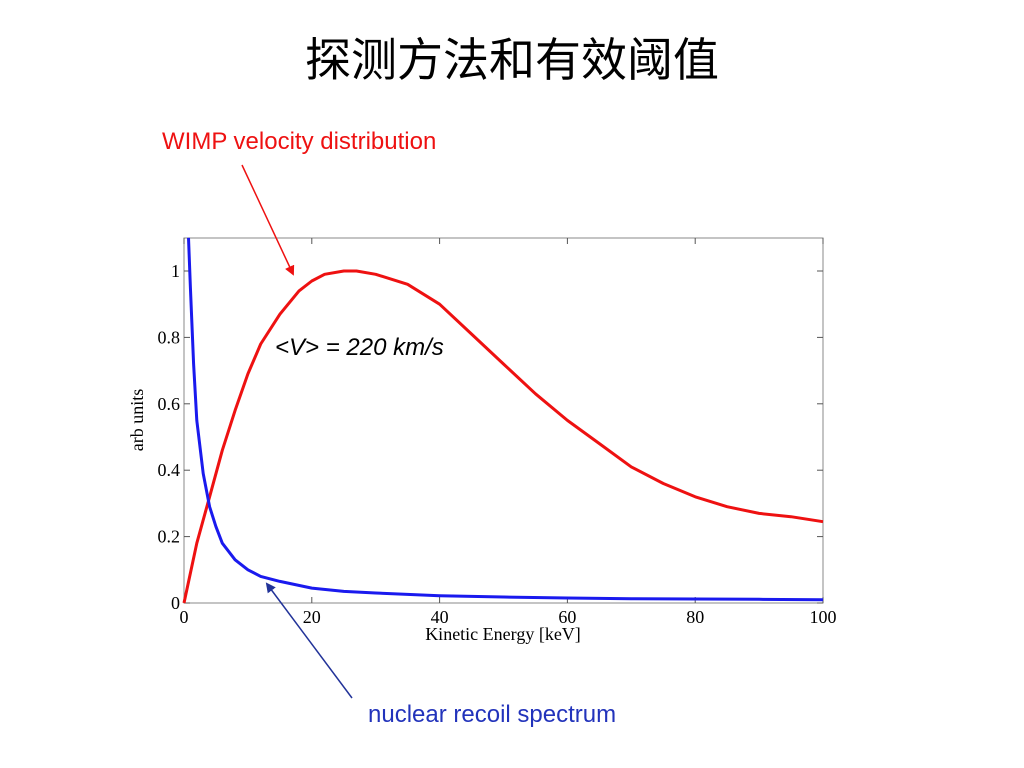 The width and height of the screenshot is (1024, 768). What do you see at coordinates (695, 617) in the screenshot?
I see `x-tick-label: 80` at bounding box center [695, 617].